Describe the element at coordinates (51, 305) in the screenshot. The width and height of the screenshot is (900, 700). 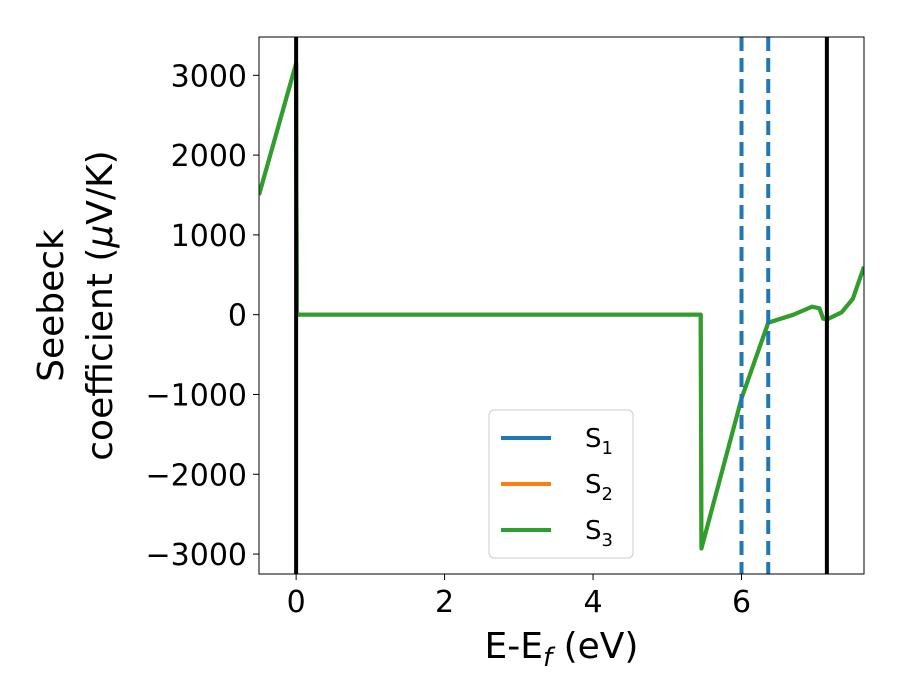
I see `y-axis-label-line1: Seebeck` at that location.